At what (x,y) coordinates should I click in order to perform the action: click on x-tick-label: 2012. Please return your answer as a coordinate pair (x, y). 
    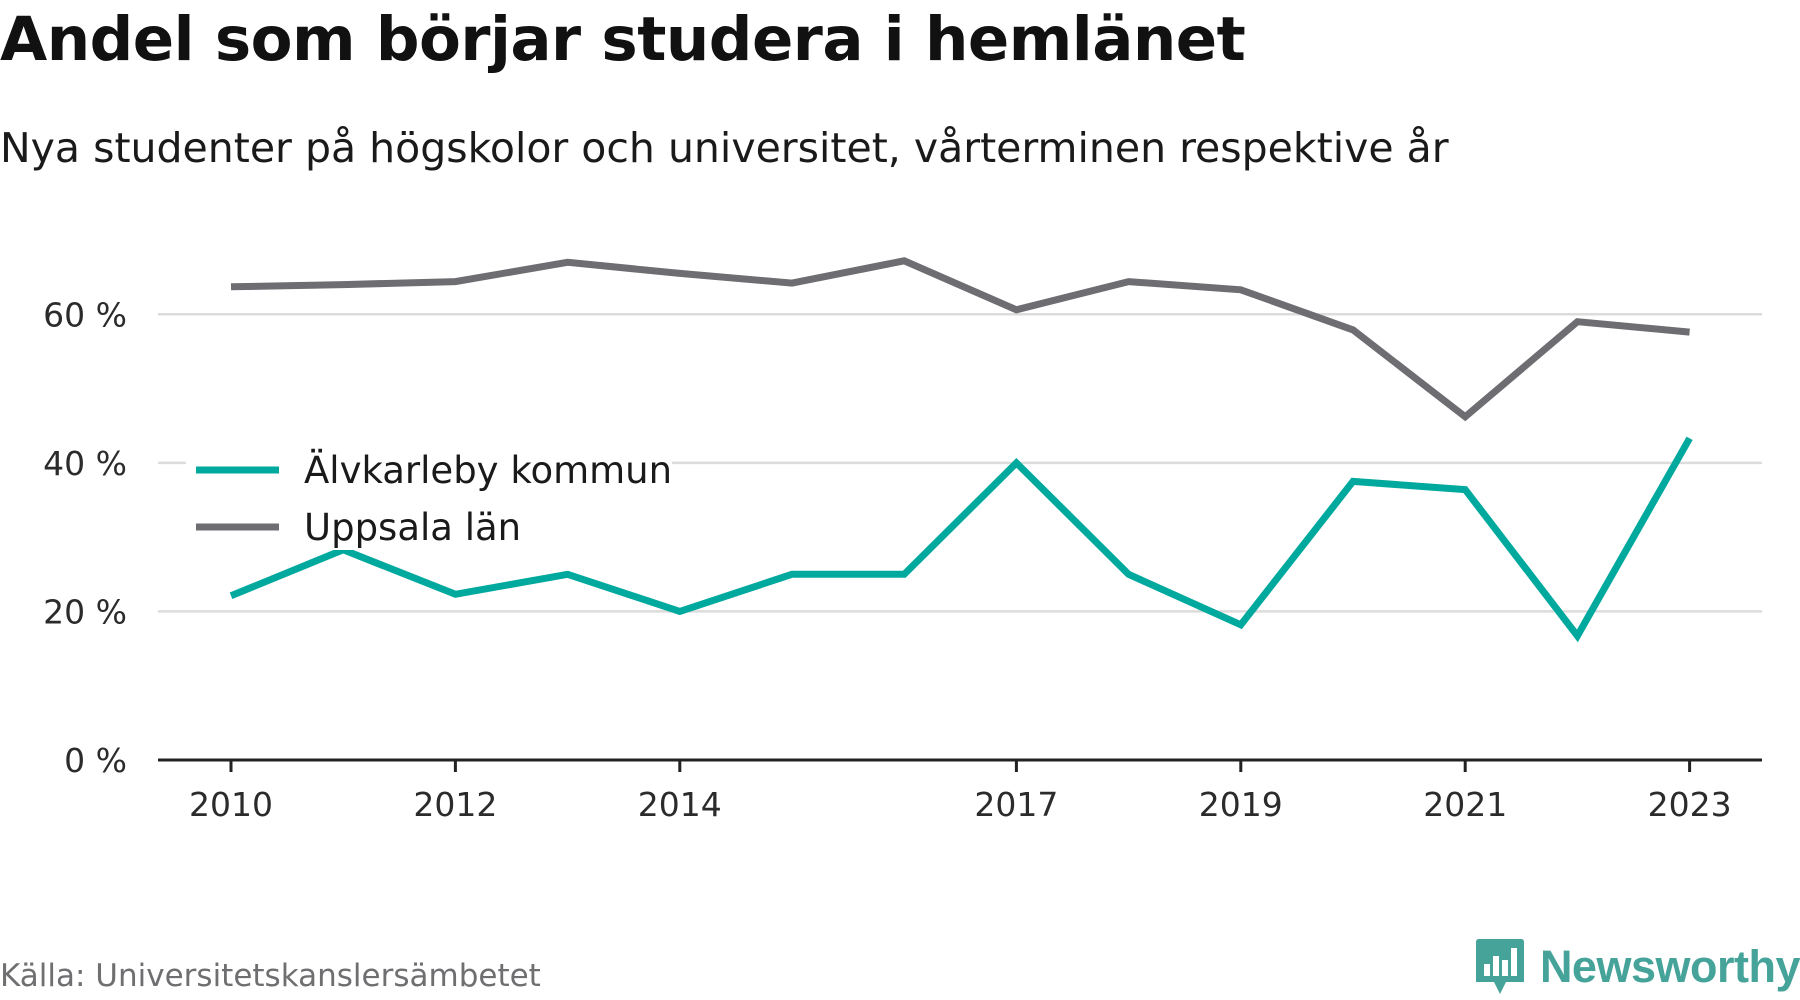
    Looking at the image, I should click on (455, 804).